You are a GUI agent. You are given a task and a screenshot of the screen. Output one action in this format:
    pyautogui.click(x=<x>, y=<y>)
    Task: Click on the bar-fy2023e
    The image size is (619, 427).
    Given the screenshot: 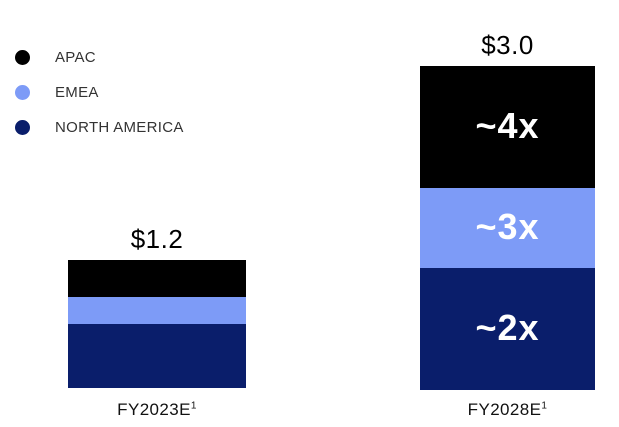 What is the action you would take?
    pyautogui.click(x=157, y=324)
    